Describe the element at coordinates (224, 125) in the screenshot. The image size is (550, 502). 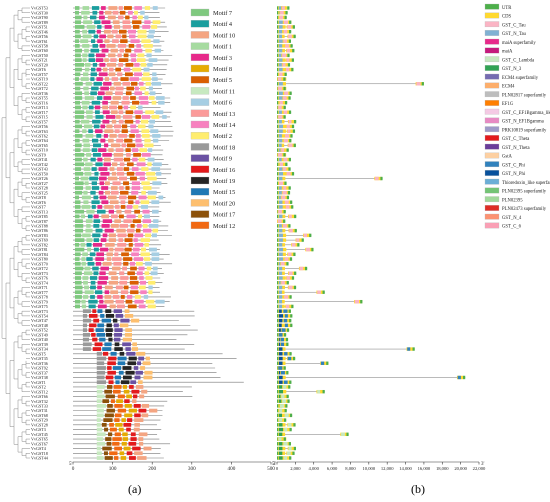
I see `motif-legend-label: Motif 14` at that location.